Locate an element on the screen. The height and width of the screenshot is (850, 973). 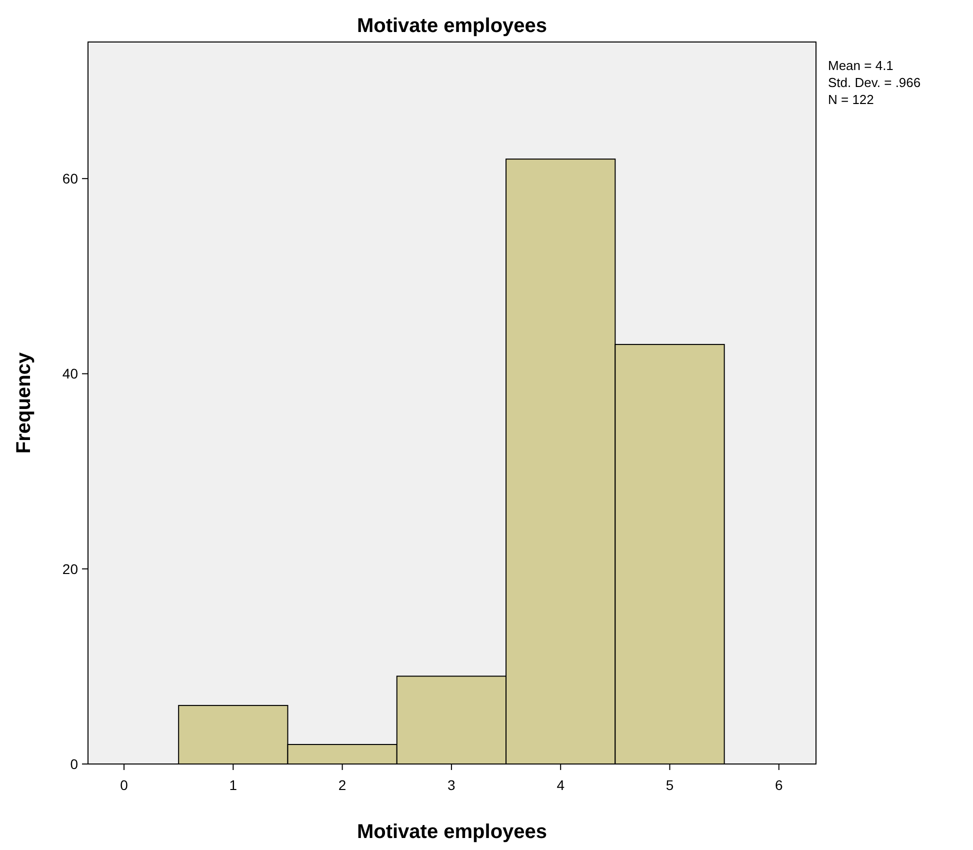
text: N = 122 is located at coordinates (851, 99).